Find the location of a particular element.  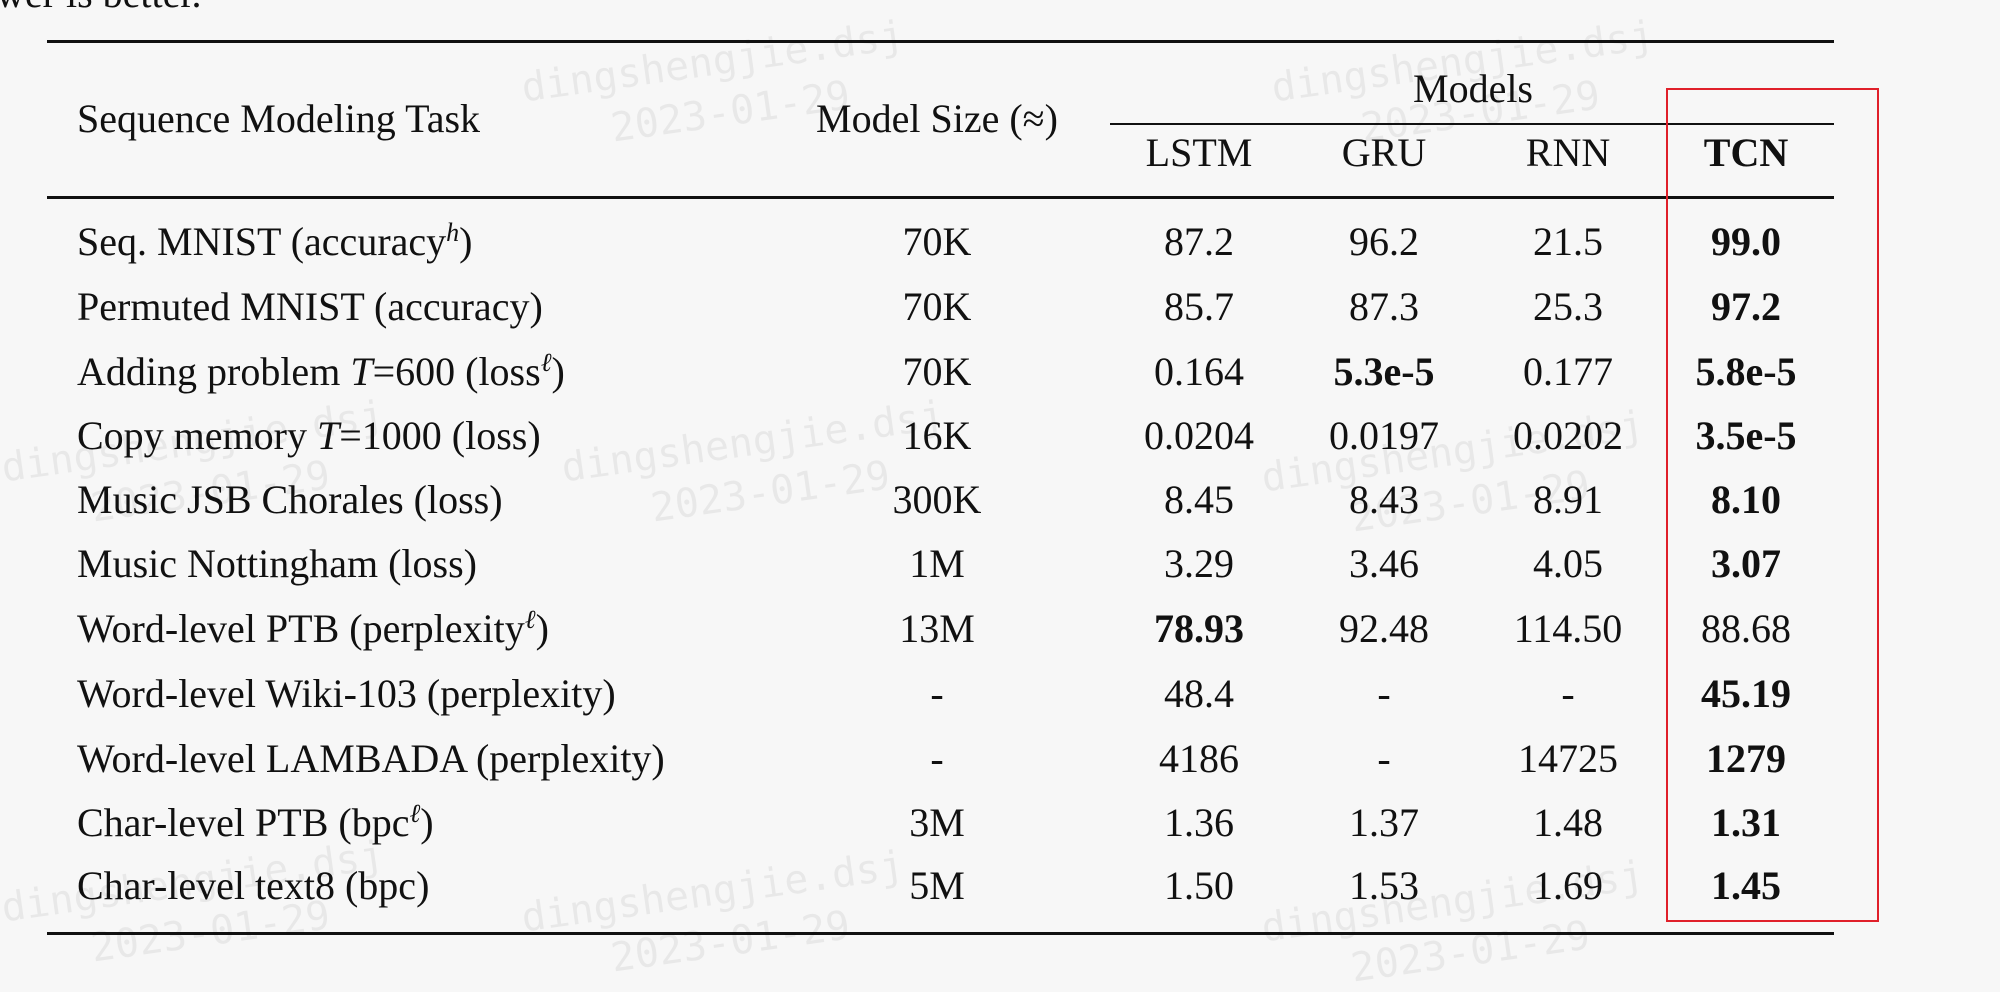

value-cell: 97.2 is located at coordinates (1746, 306).